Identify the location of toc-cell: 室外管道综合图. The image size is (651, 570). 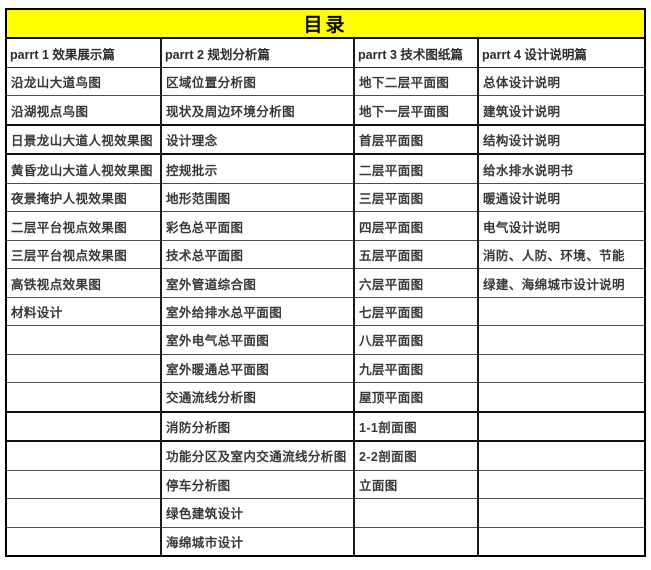
(257, 283).